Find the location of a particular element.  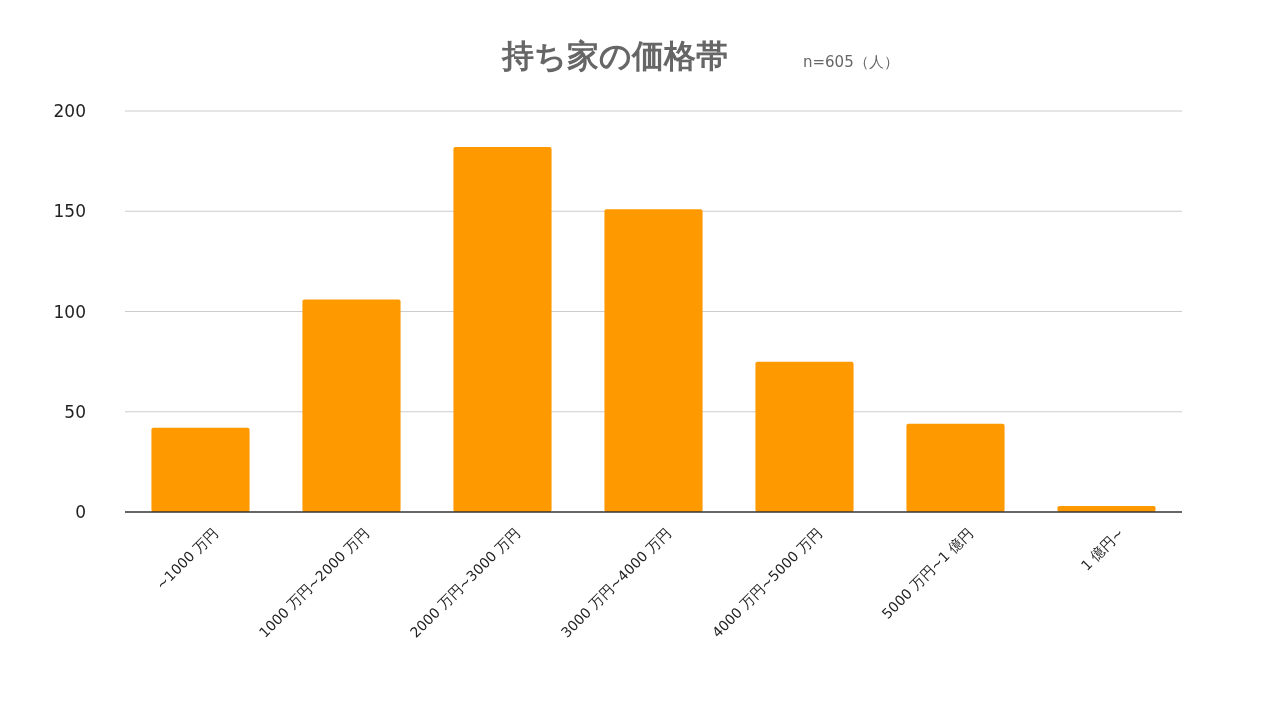

y-tick-label: 0 is located at coordinates (80, 512).